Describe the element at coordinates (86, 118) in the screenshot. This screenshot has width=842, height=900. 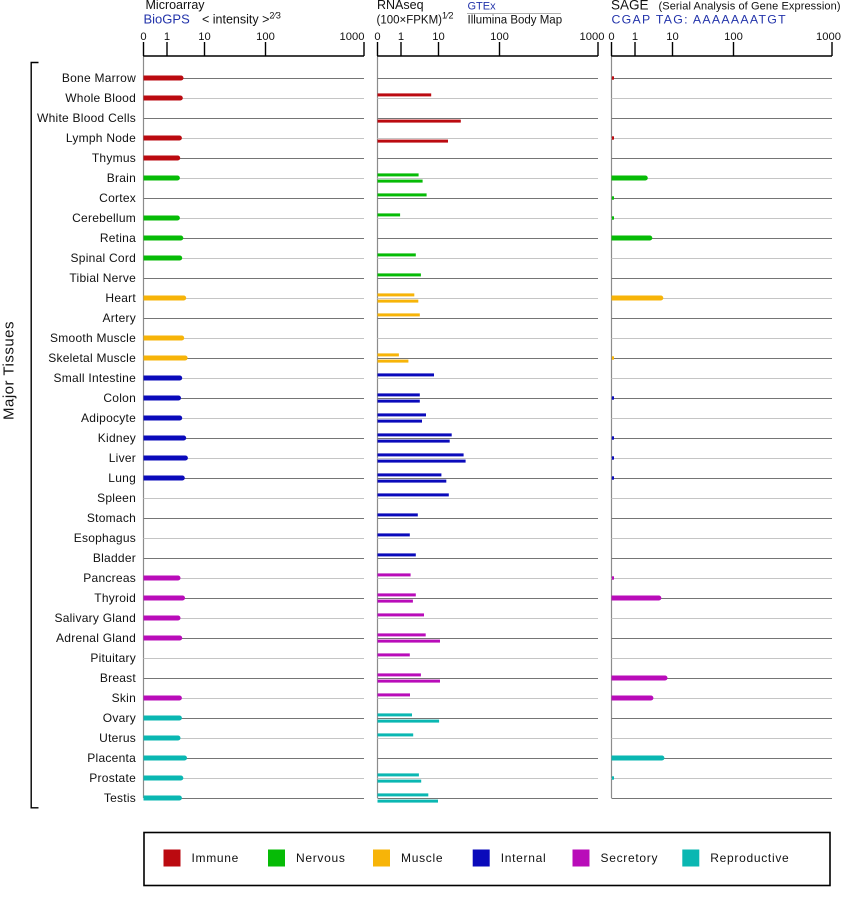
I see `svg-text: White Blood Cells` at that location.